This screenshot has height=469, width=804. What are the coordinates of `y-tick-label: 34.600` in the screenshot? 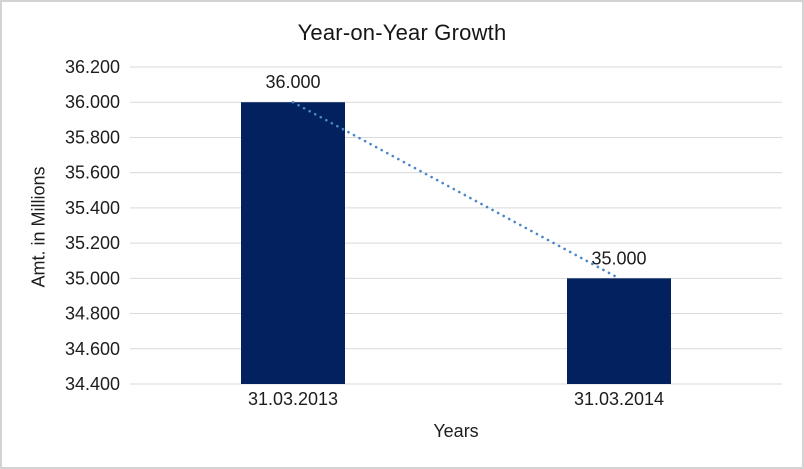 It's located at (92, 349).